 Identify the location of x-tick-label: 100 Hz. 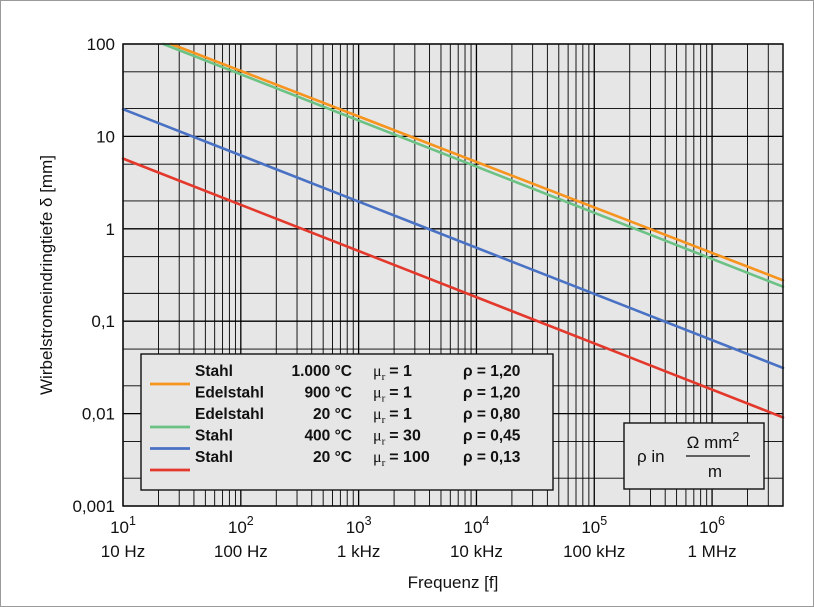
(241, 551).